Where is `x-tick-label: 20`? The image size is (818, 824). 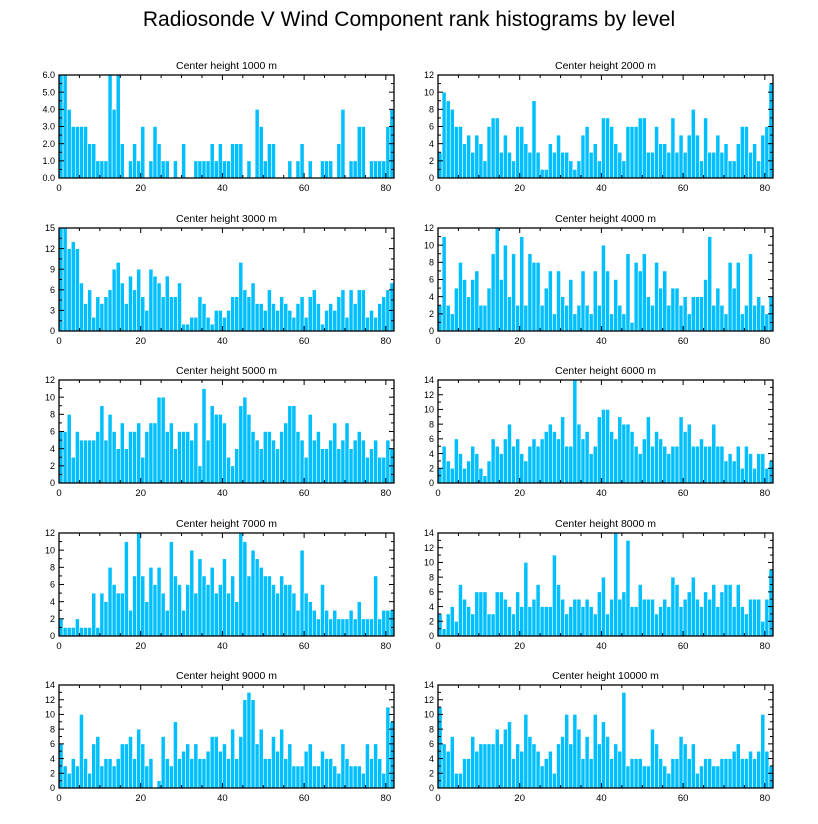 x-tick-label: 20 is located at coordinates (519, 646).